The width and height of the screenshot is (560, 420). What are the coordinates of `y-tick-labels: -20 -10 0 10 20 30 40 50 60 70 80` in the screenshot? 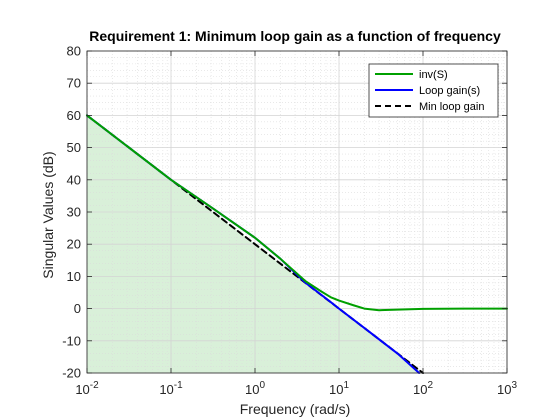 It's located at (71, 212).